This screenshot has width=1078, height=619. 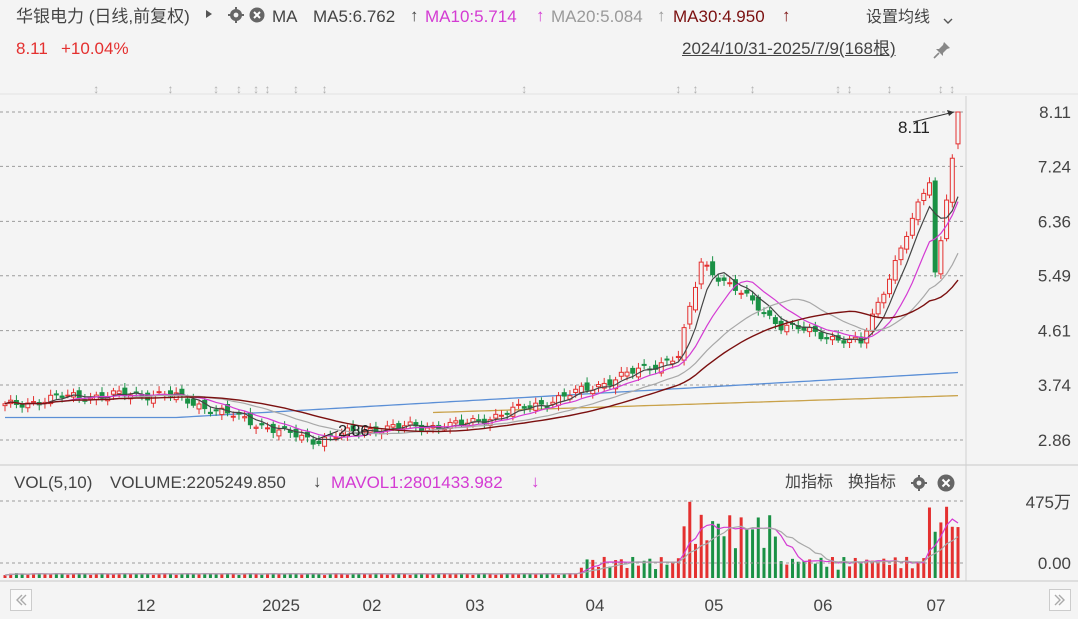 What do you see at coordinates (372, 605) in the screenshot?
I see `x-tick-label: 02` at bounding box center [372, 605].